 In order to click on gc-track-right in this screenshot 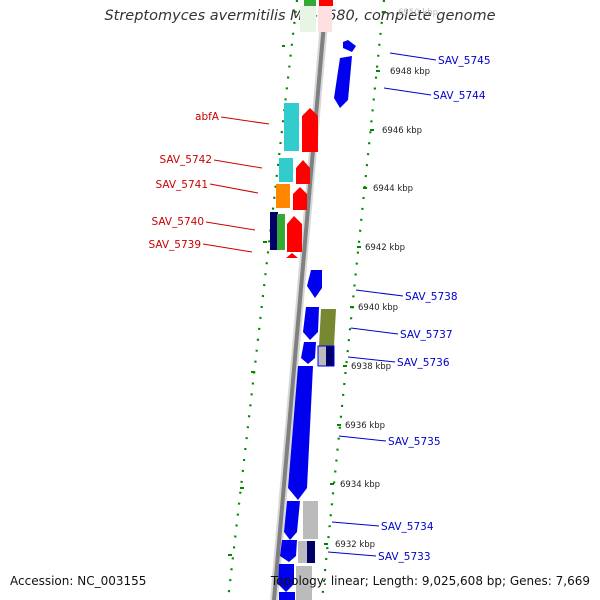, I will do `click(353, 300)`.